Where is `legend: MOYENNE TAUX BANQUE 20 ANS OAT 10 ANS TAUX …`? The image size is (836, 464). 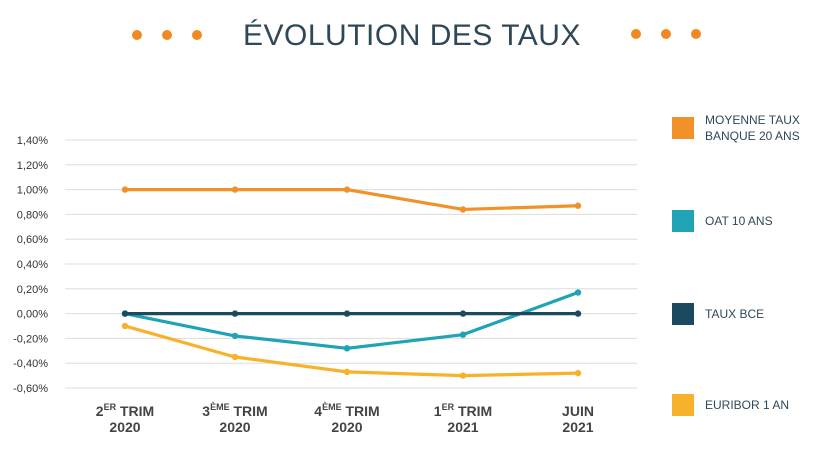 legend: MOYENNE TAUX BANQUE 20 ANS OAT 10 ANS TAUX … is located at coordinates (736, 264).